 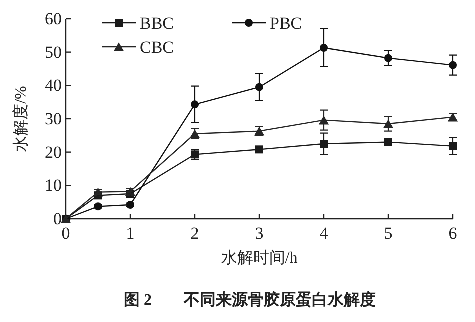 I want to click on y-axis-title: 水解度/%, so click(x=21, y=119).